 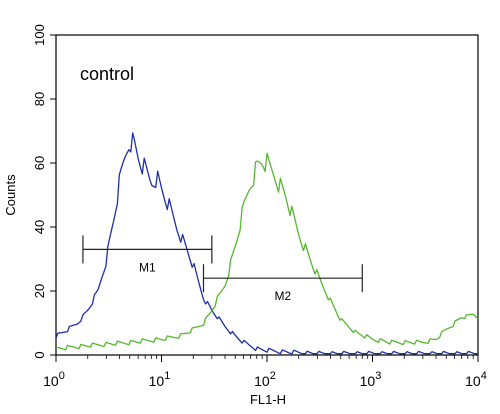 I want to click on control-annotation: control, so click(x=107, y=74).